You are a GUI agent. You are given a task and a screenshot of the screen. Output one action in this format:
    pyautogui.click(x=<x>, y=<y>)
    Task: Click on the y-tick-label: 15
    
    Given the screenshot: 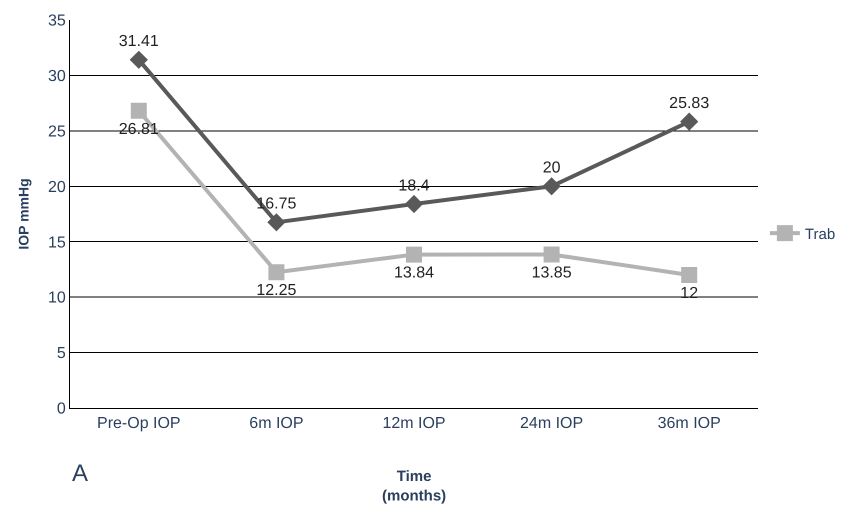 What is the action you would take?
    pyautogui.click(x=57, y=243)
    